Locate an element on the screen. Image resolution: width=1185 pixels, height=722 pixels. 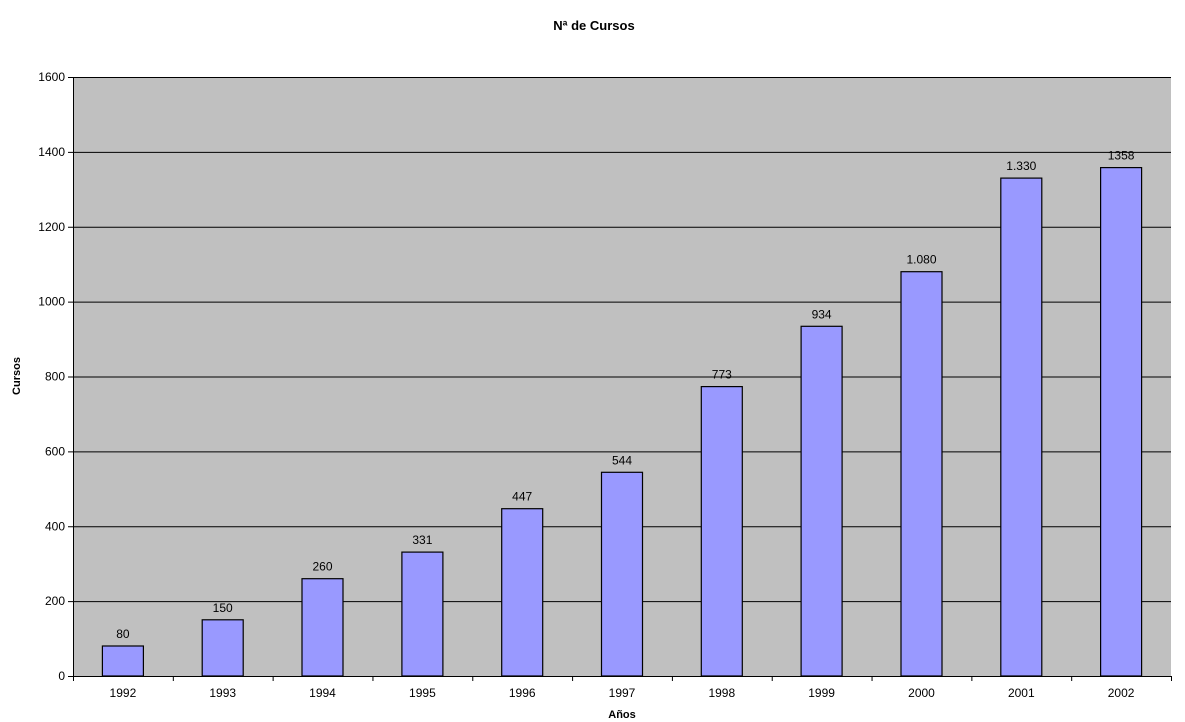
y-tick-labels: 0 200 400 600 800 1000 1200 1400 1600 is located at coordinates (51, 376).